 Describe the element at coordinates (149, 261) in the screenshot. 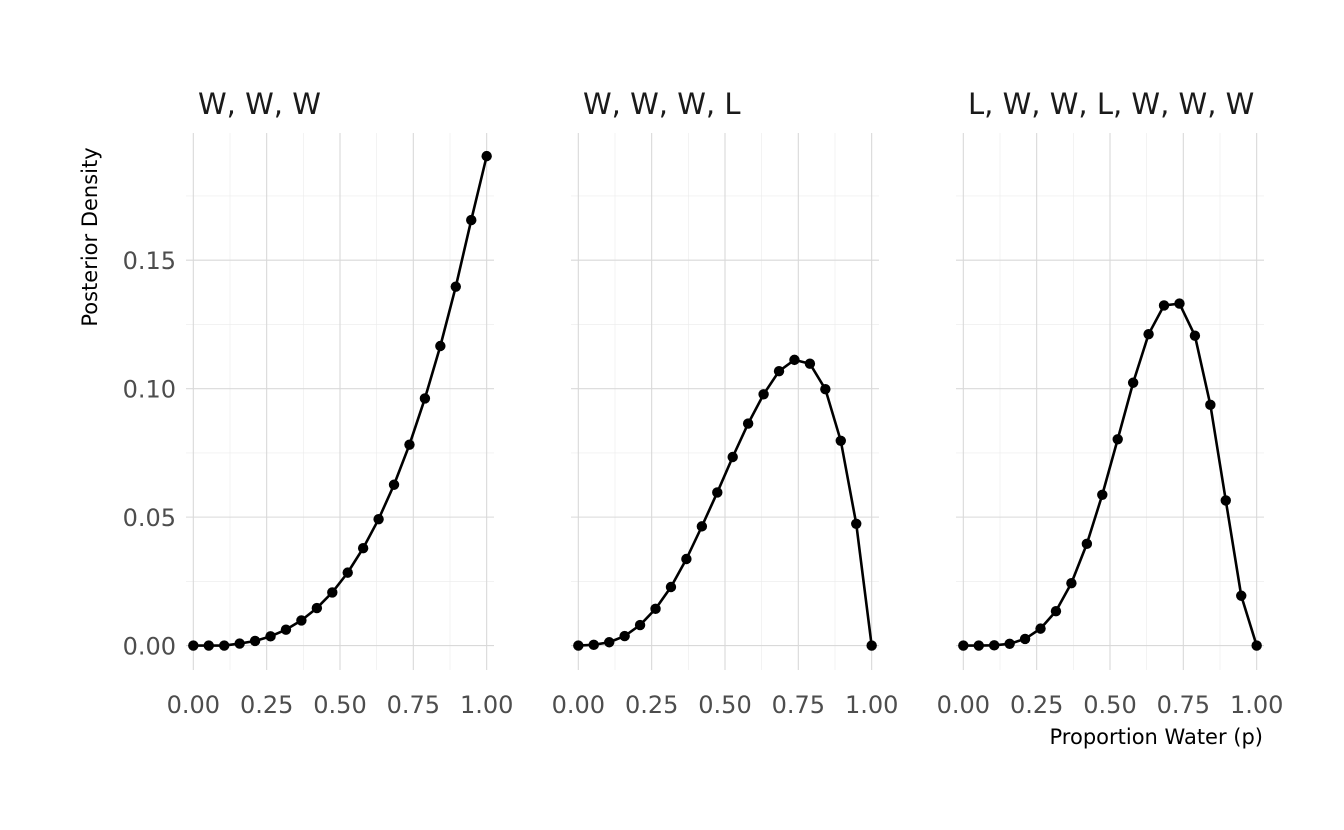

I see `y-tick-label: 0.15` at that location.